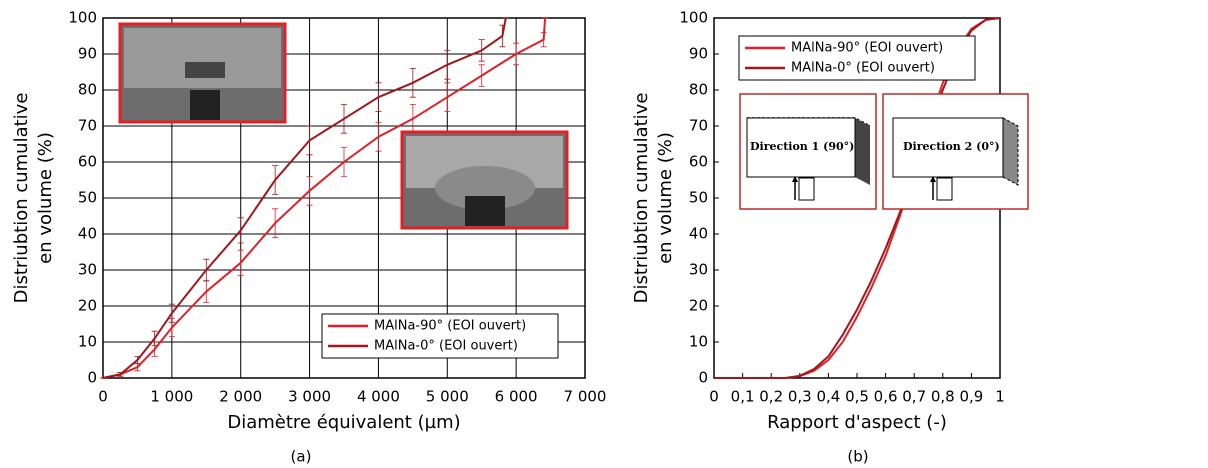  I want to click on x-tick-label: 0,9, so click(971, 397).